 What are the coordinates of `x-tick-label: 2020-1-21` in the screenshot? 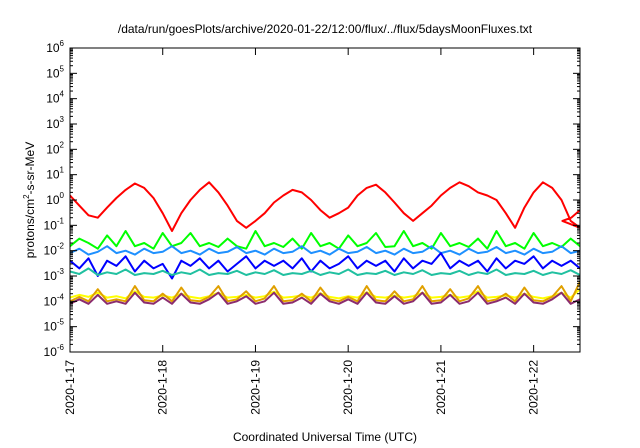 It's located at (441, 387).